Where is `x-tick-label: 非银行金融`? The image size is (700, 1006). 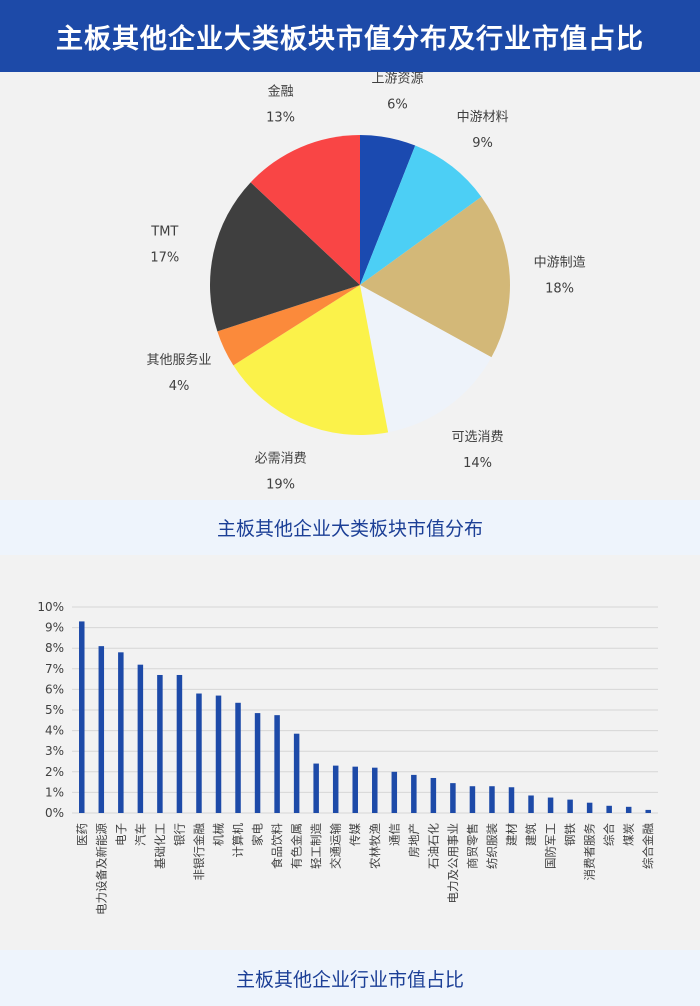
x-tick-label: 非银行金融 is located at coordinates (199, 852).